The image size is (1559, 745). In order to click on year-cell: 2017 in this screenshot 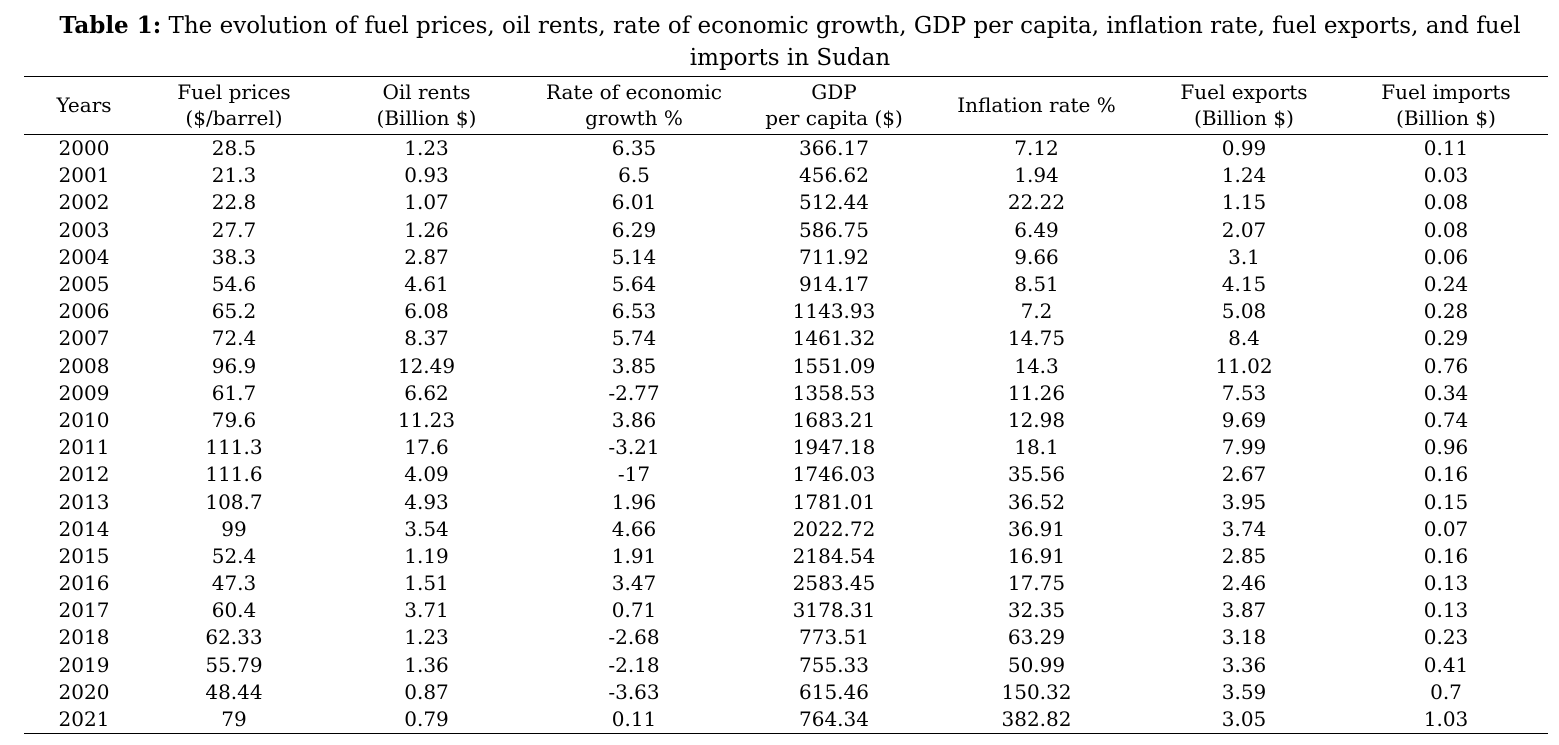, I will do `click(84, 610)`.